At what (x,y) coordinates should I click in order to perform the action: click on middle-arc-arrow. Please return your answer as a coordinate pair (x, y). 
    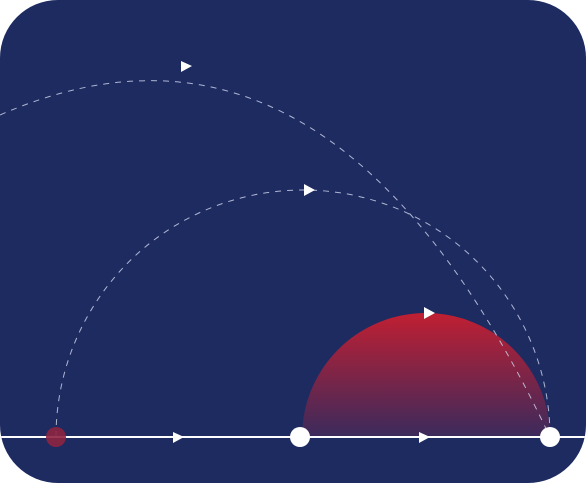
    Looking at the image, I should click on (309, 190).